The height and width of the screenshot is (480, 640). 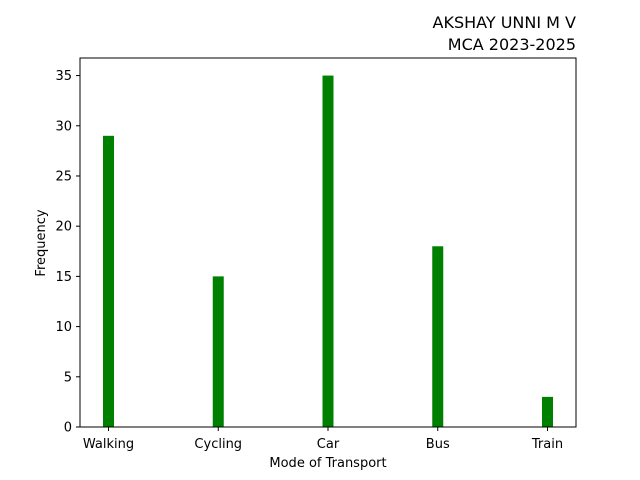 What do you see at coordinates (63, 227) in the screenshot?
I see `y-tick-label: 20` at bounding box center [63, 227].